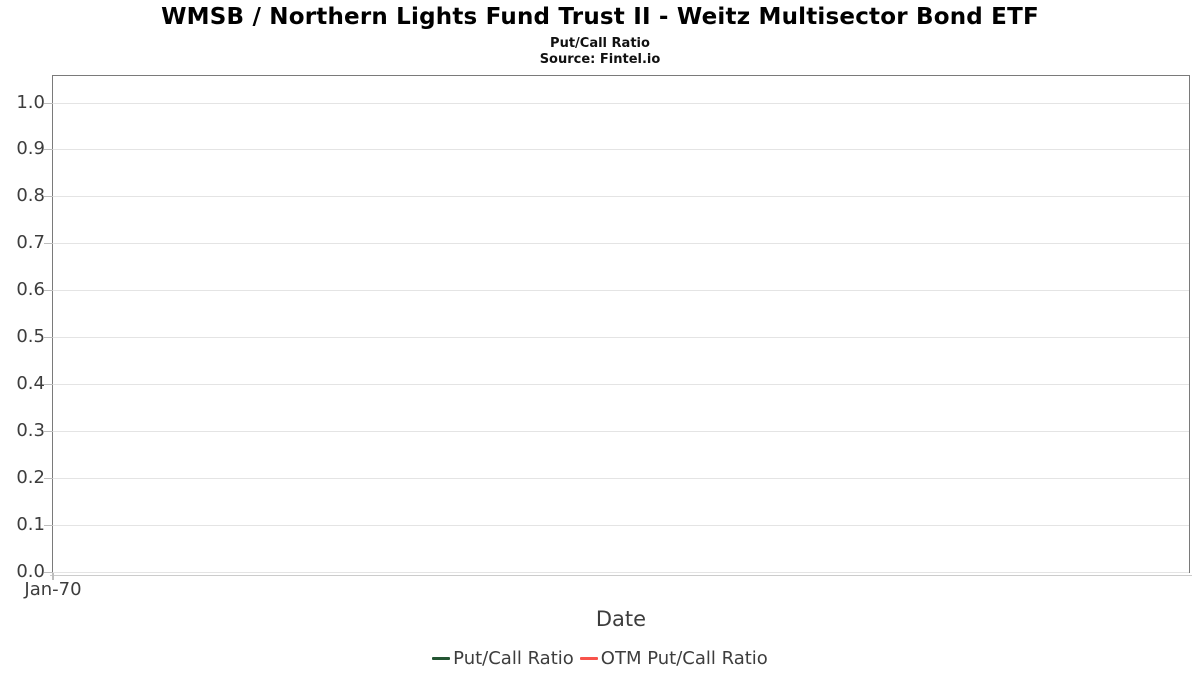 This screenshot has height=675, width=1200. I want to click on legend-item: Put/Call Ratio, so click(503, 658).